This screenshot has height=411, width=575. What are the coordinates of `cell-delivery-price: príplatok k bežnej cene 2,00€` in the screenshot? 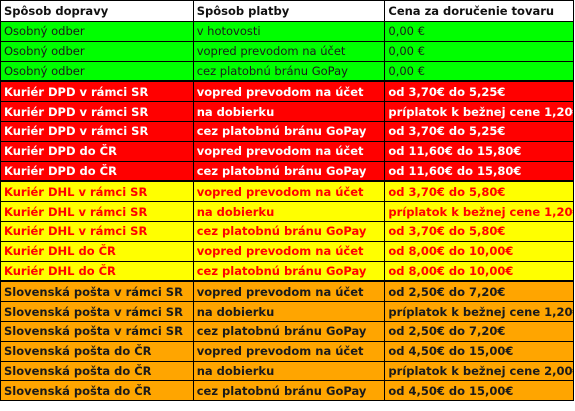 It's located at (479, 371).